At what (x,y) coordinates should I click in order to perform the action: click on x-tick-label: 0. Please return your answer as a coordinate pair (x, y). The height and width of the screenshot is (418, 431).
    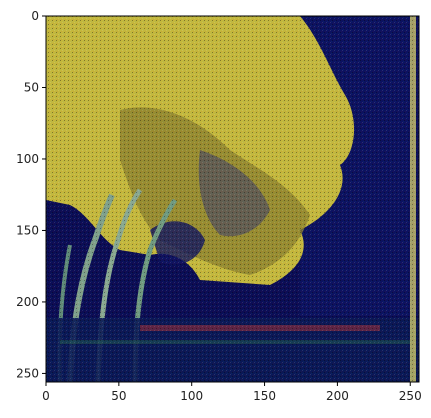
    Looking at the image, I should click on (46, 396).